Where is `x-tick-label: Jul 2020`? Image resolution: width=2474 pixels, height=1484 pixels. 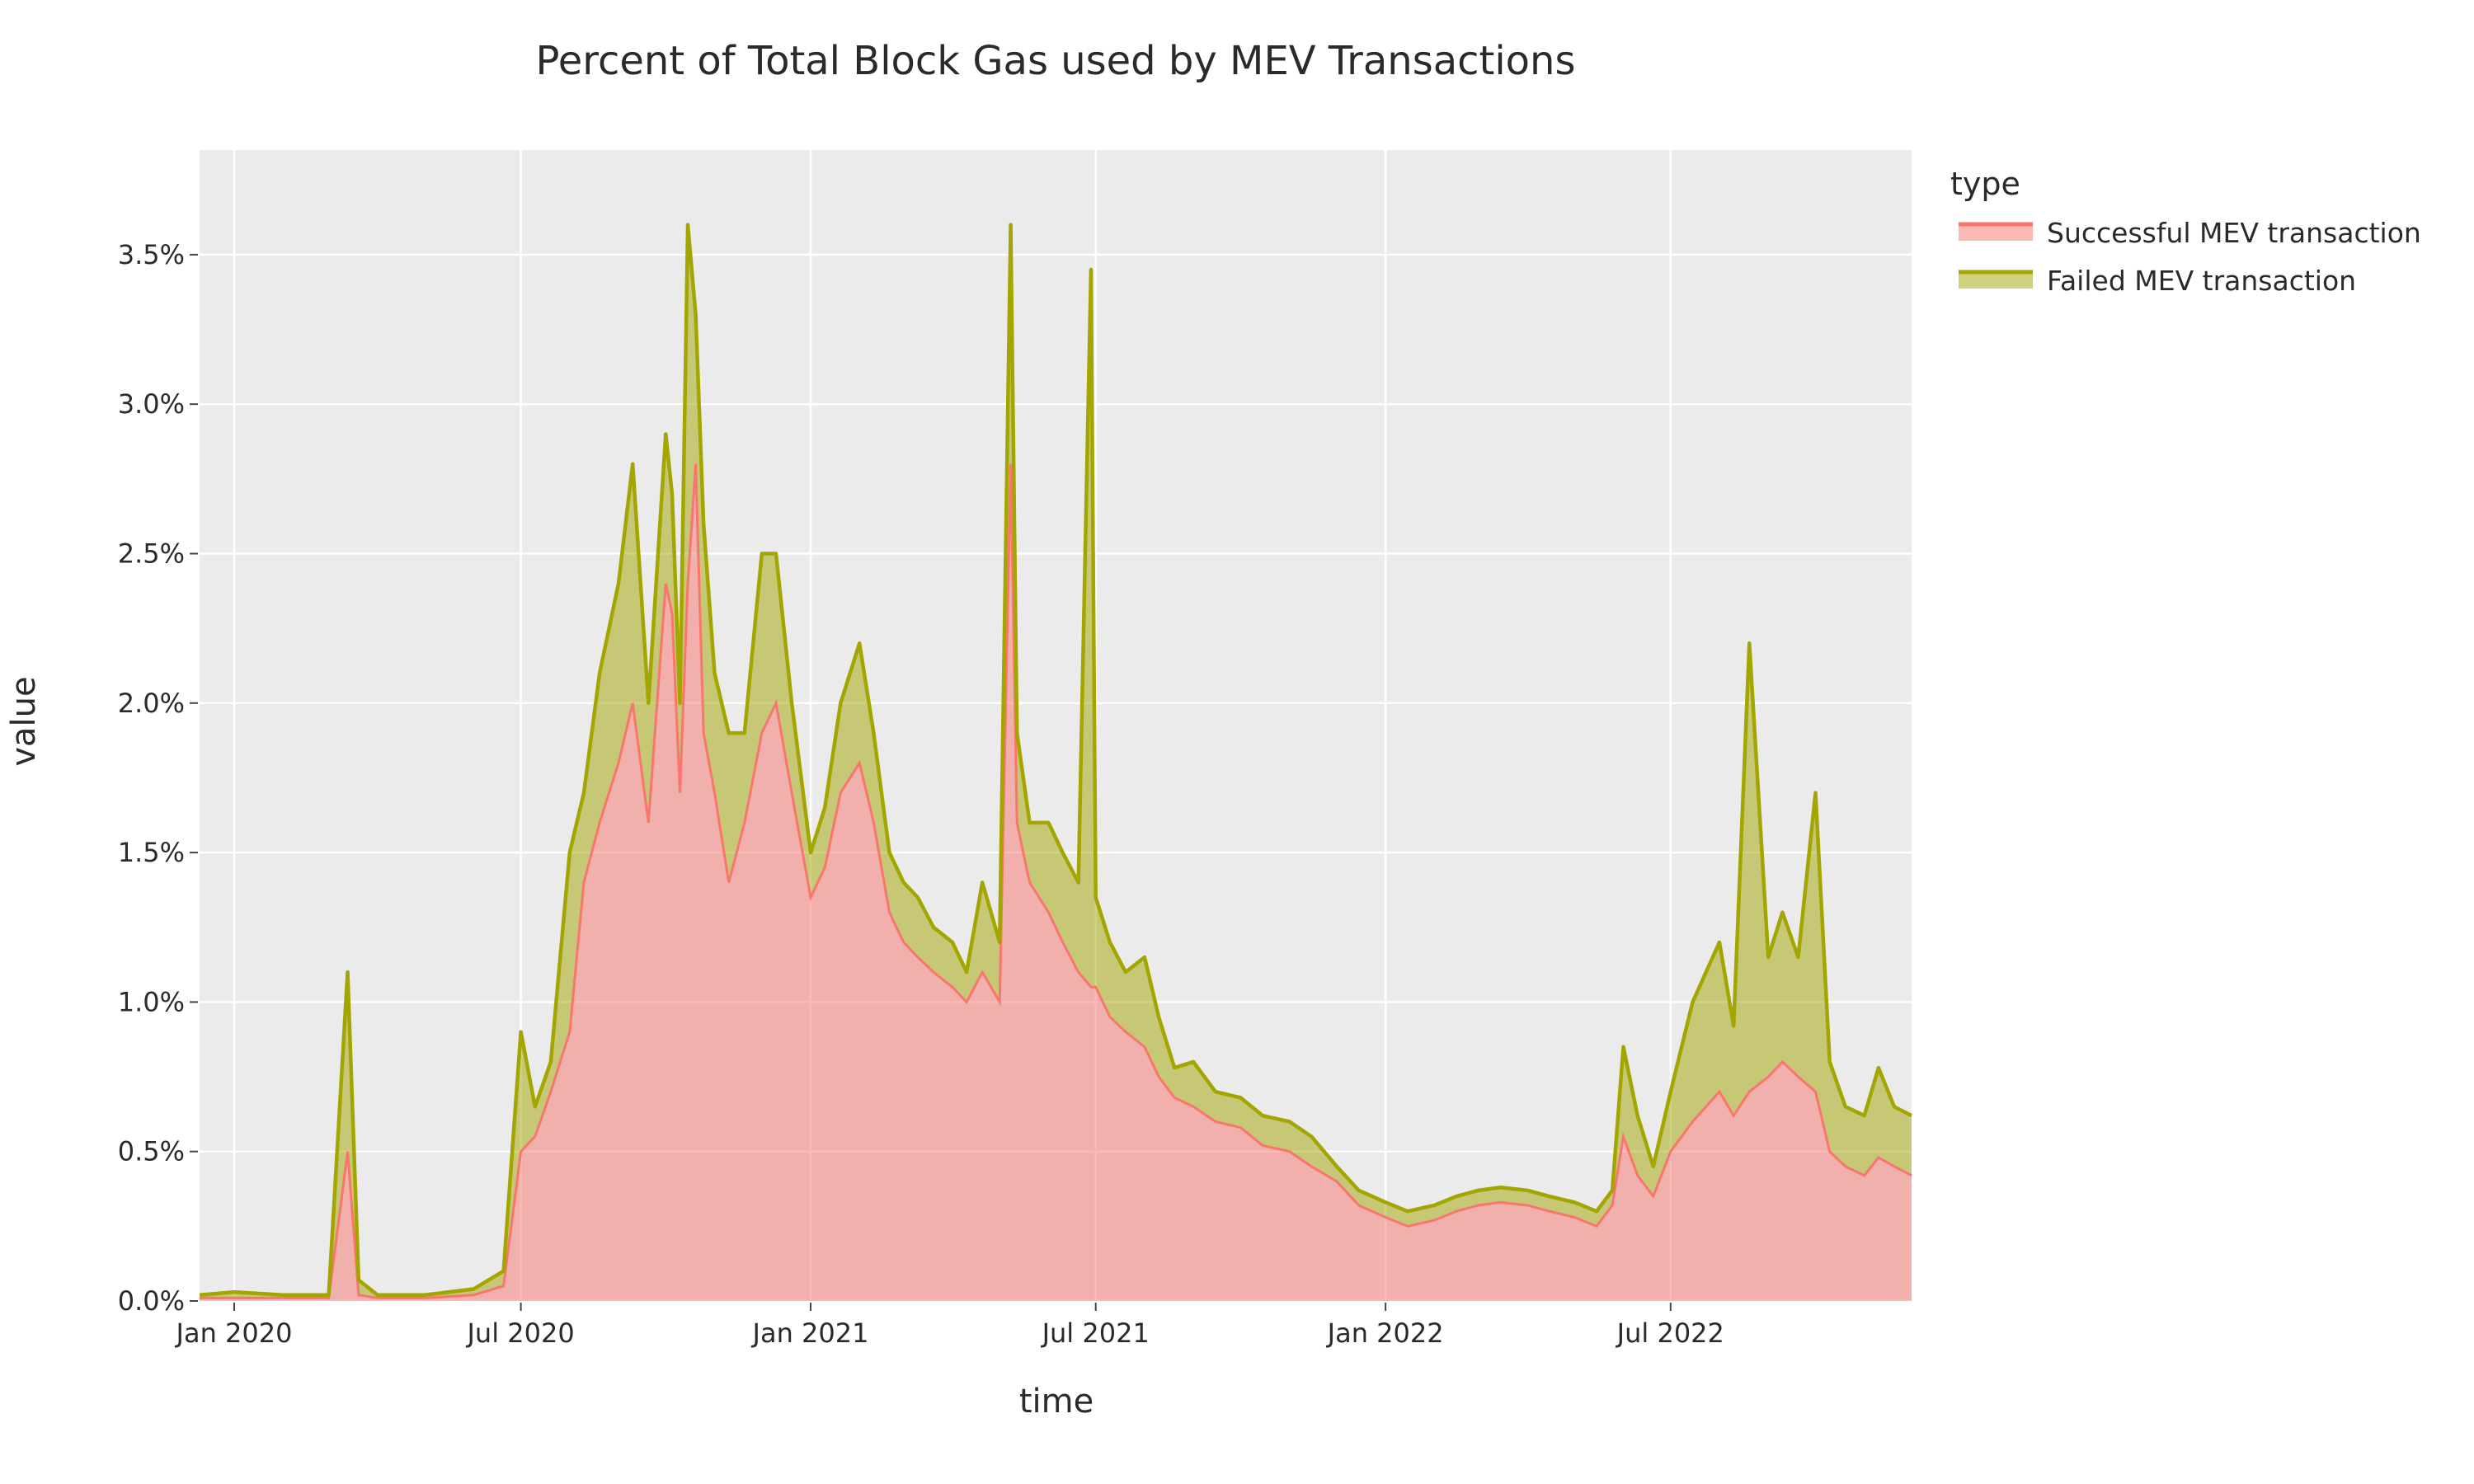 x-tick-label: Jul 2020 is located at coordinates (519, 1333).